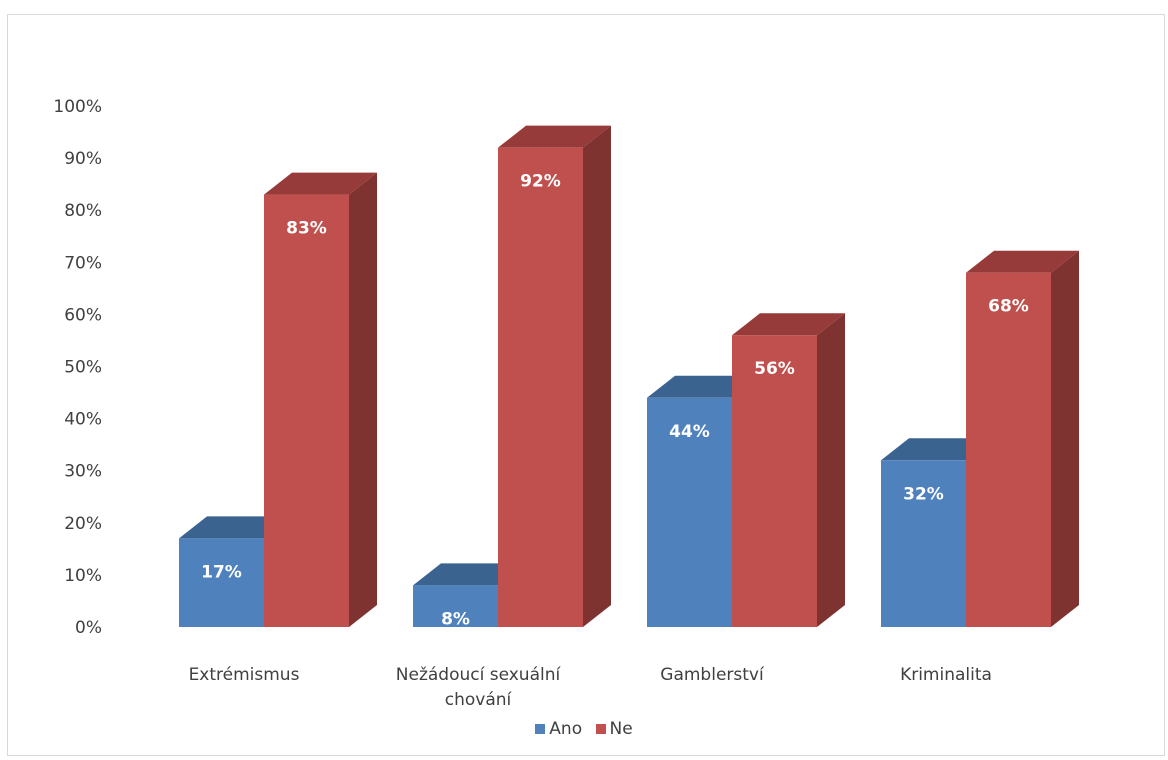 This screenshot has width=1168, height=760. I want to click on data-label: 8%, so click(455, 619).